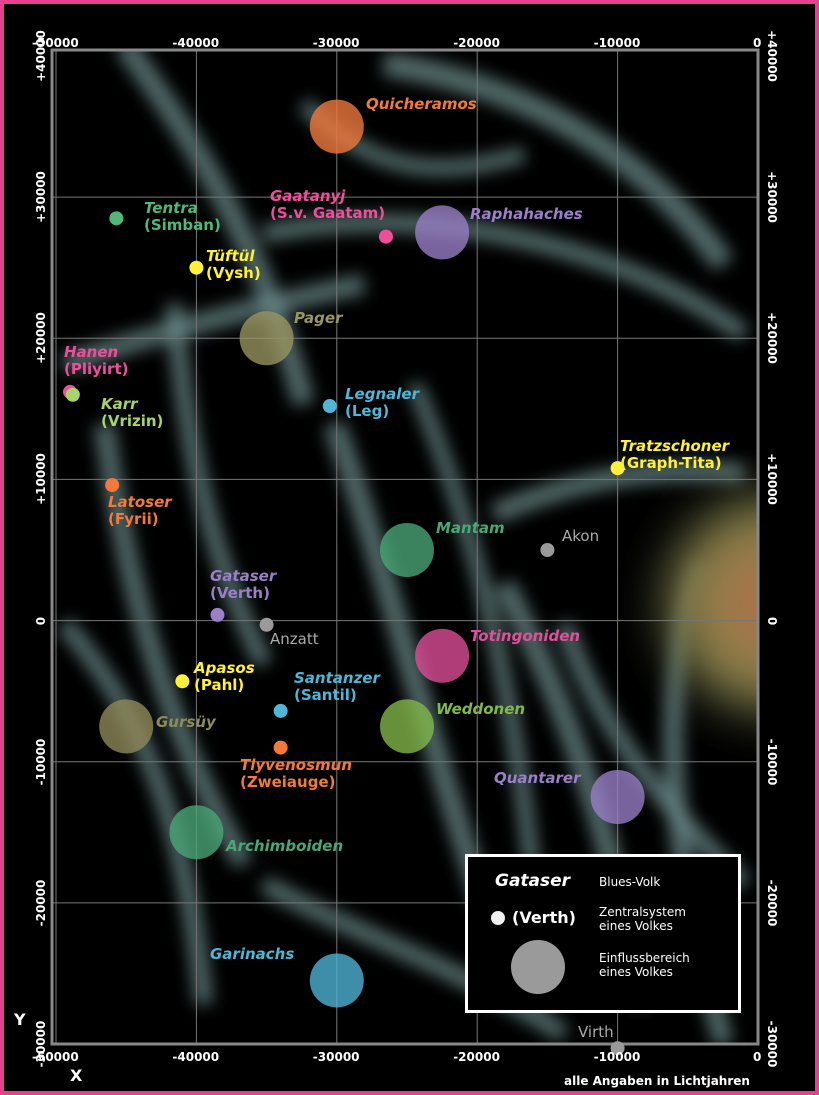  I want to click on tick-left: +10000, so click(41, 479).